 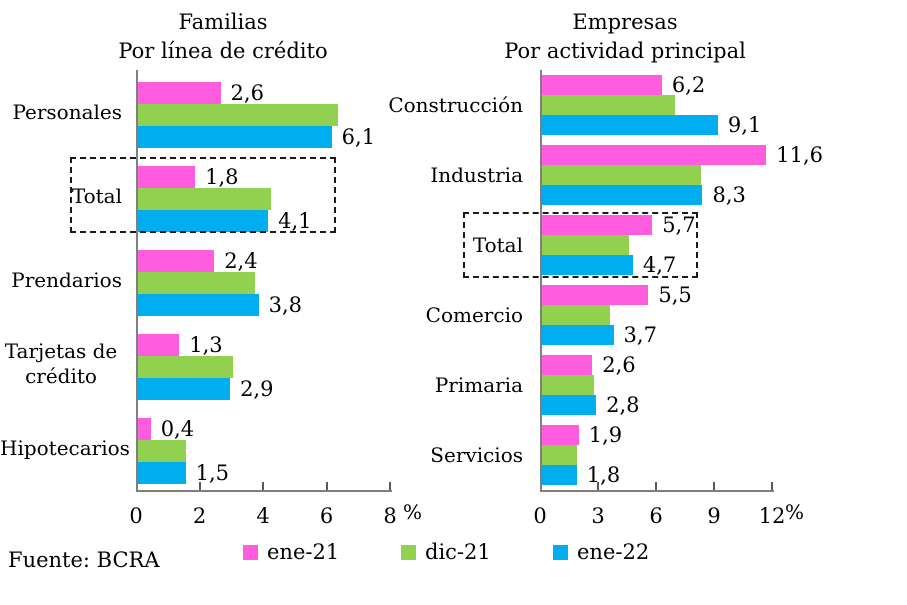 What do you see at coordinates (625, 51) in the screenshot?
I see `empresas-subtitle-line: Por actividad principal` at bounding box center [625, 51].